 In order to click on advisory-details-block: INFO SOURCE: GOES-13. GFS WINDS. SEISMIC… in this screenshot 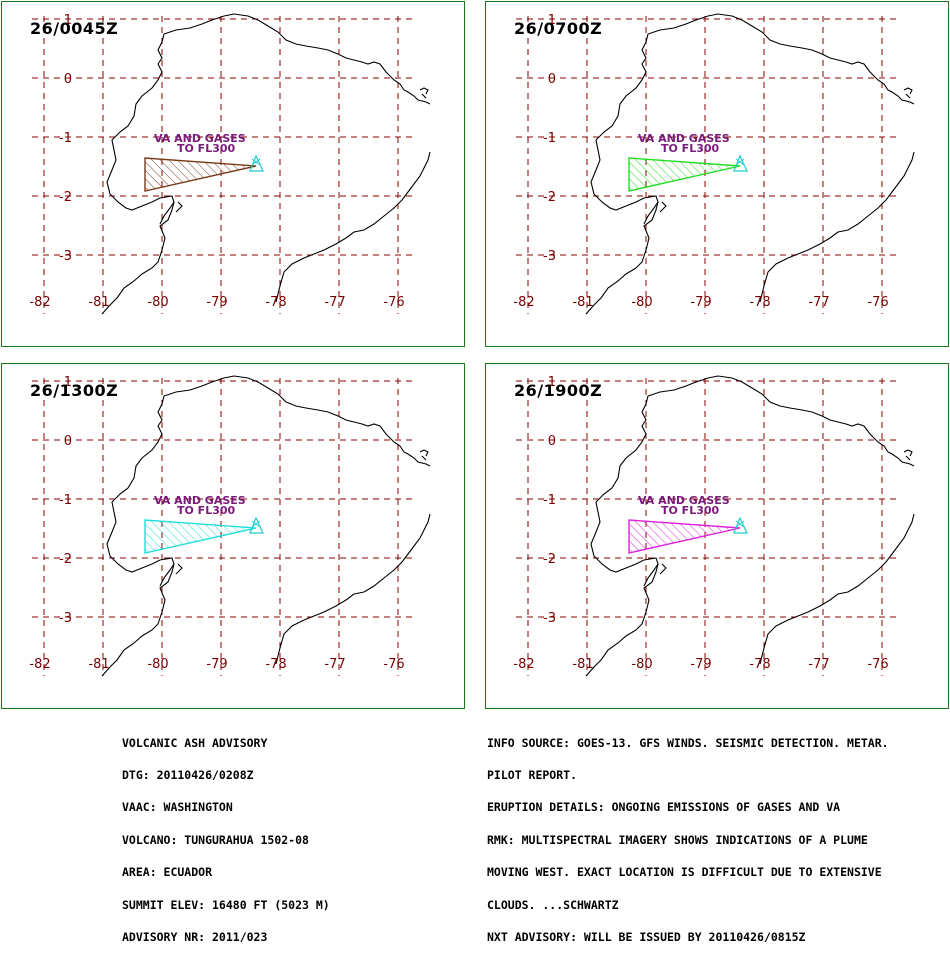, I will do `click(688, 835)`.